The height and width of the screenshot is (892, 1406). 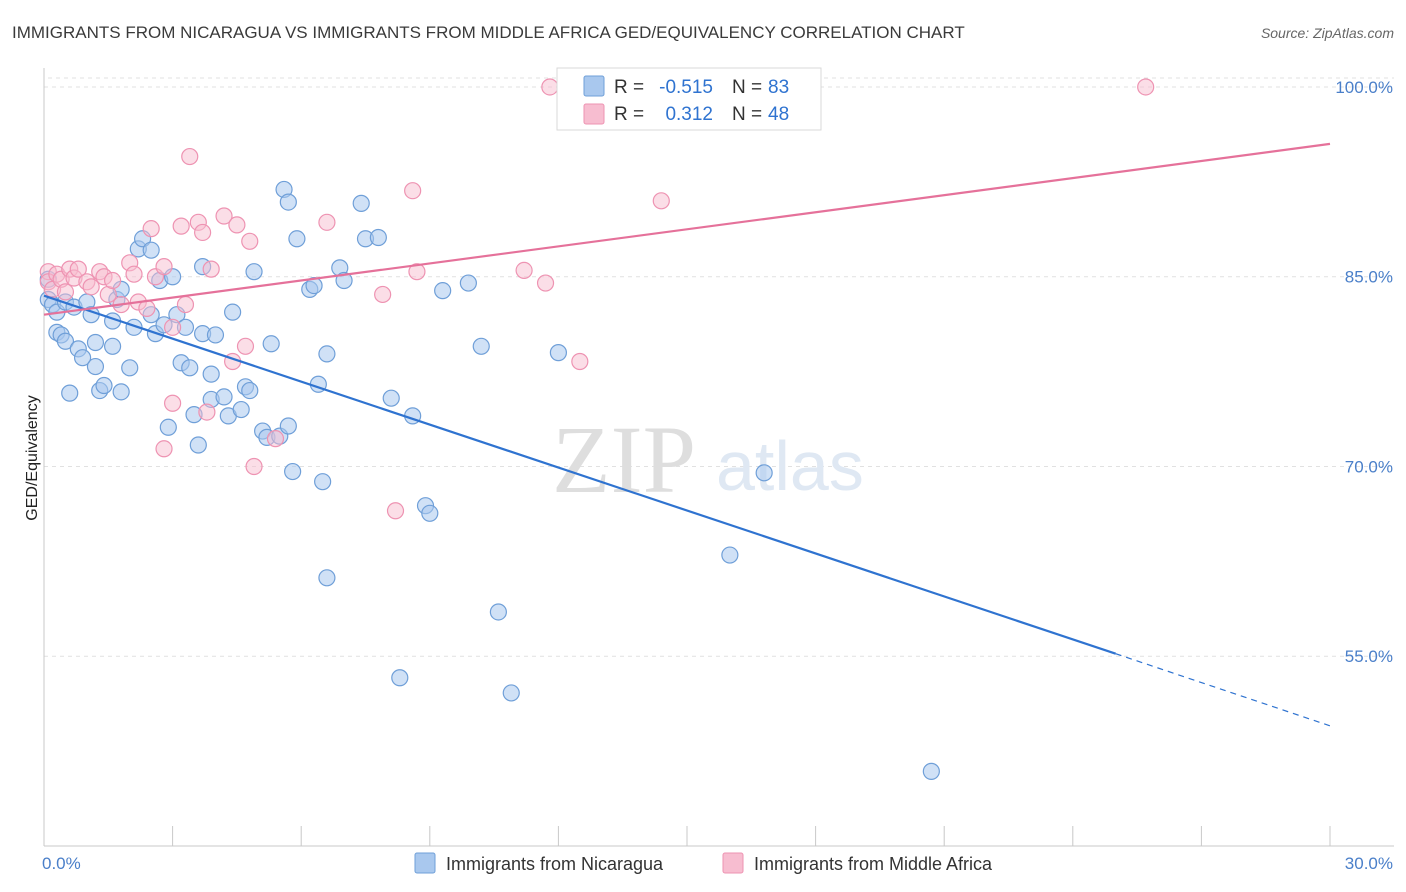 What do you see at coordinates (1364, 372) in the screenshot?
I see `y-tick-labels: 100.0% 85.0% 70.0% 55.0%` at bounding box center [1364, 372].